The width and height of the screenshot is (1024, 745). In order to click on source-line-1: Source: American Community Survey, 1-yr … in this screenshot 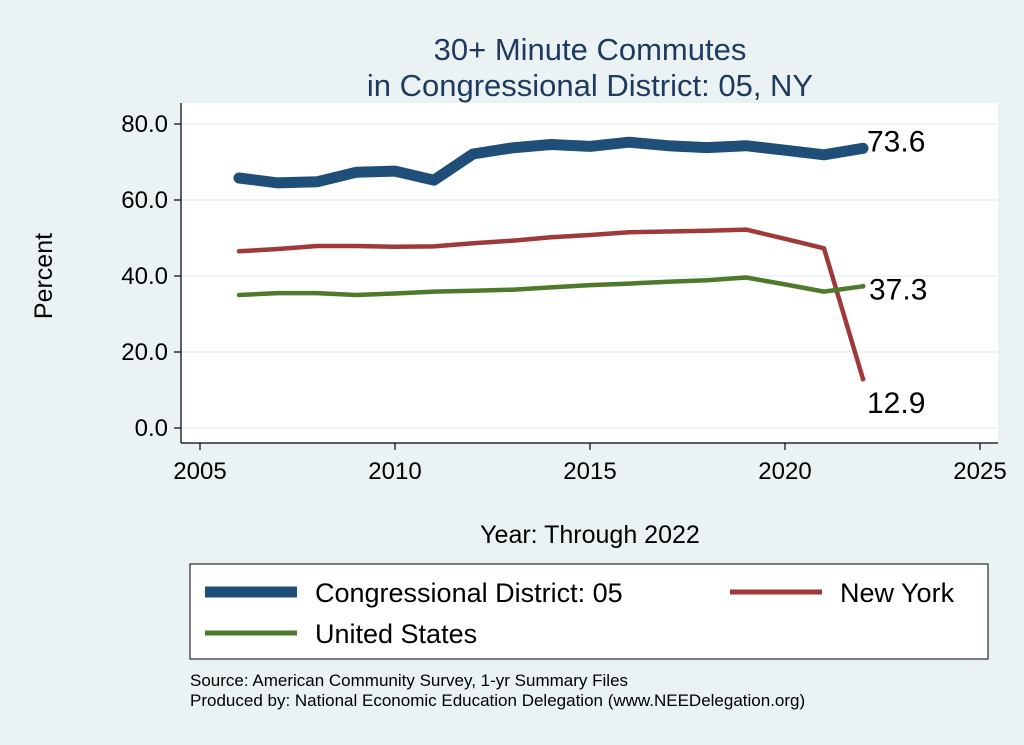, I will do `click(409, 680)`.